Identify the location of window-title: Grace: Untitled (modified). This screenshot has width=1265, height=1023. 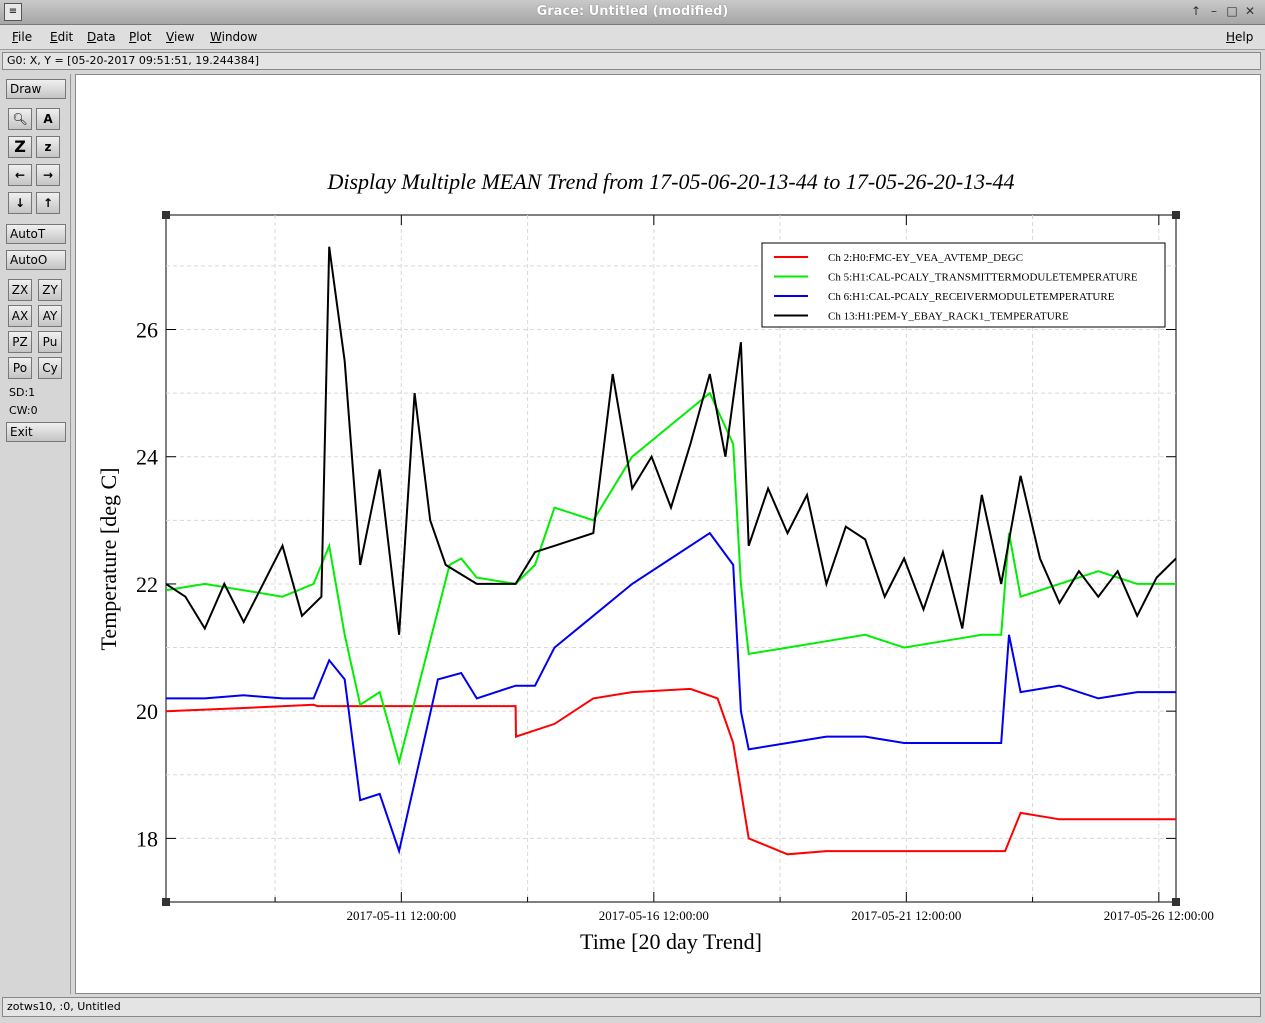
(632, 11).